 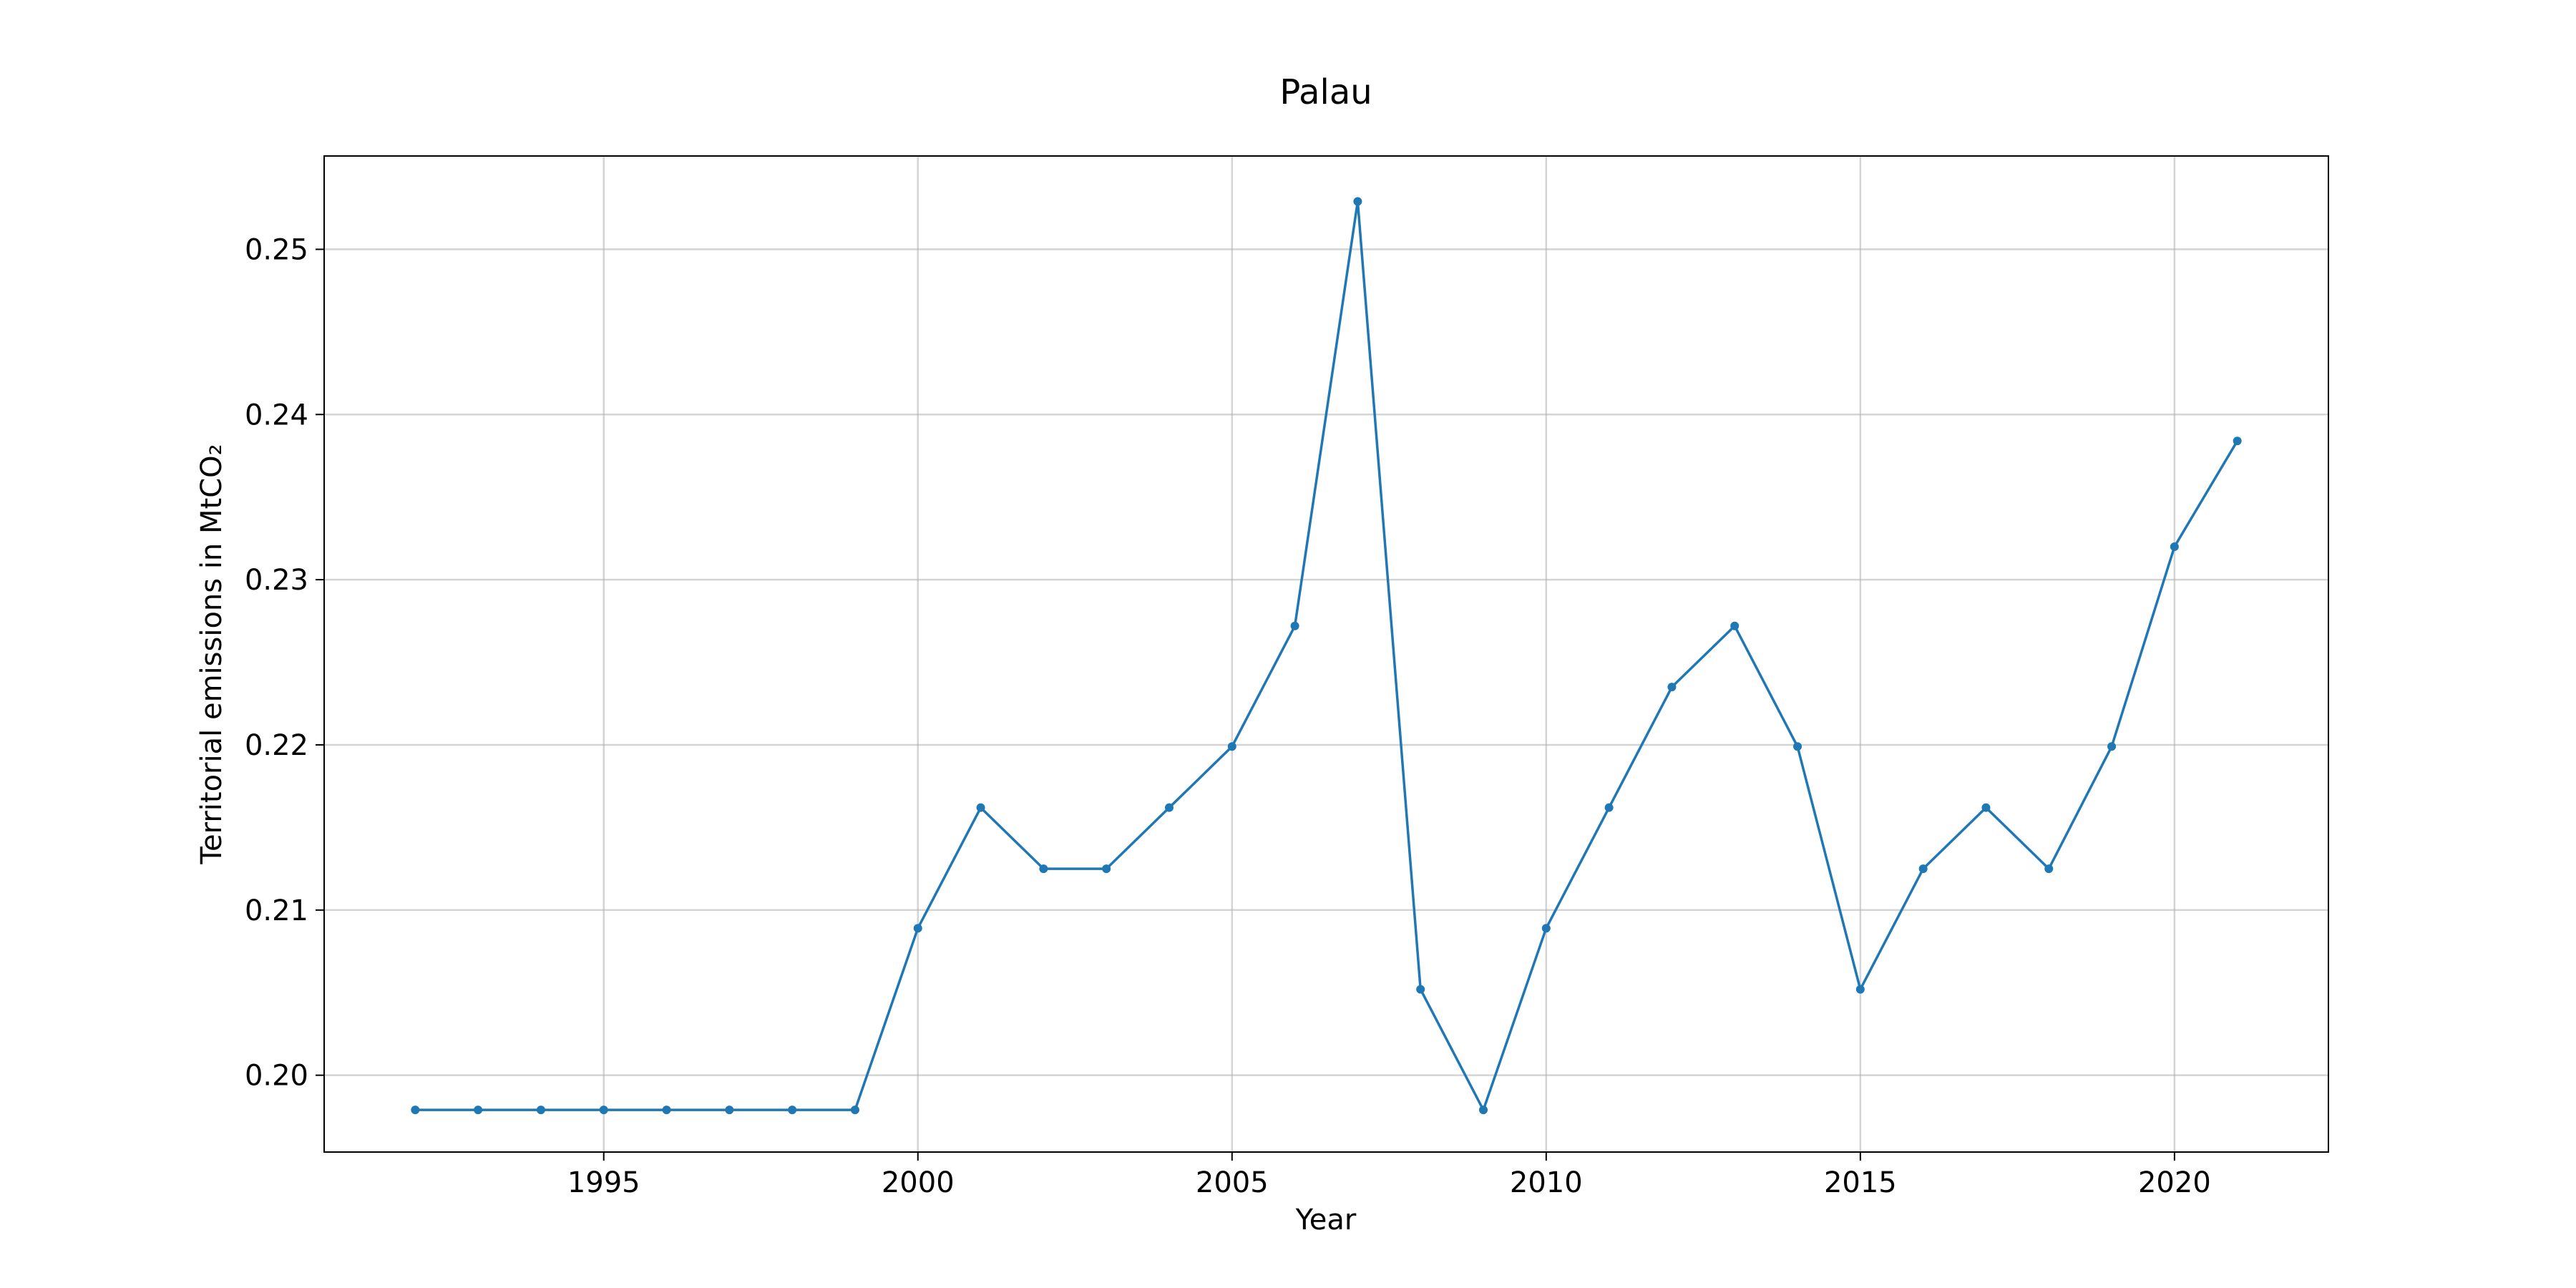 I want to click on y-tick-label: 0.24, so click(x=276, y=415).